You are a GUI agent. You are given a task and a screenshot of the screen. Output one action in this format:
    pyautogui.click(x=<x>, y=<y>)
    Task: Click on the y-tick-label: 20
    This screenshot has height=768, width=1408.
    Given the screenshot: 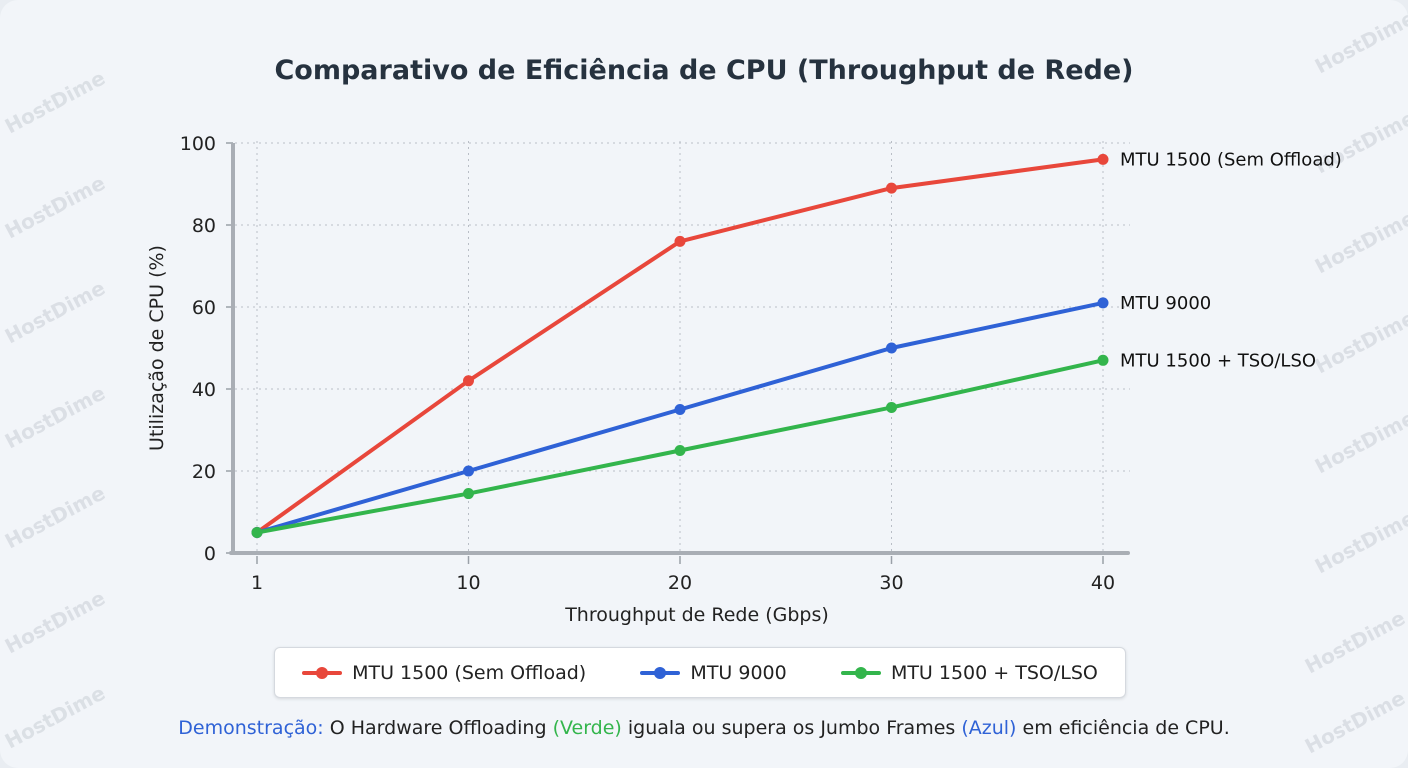 What is the action you would take?
    pyautogui.click(x=204, y=472)
    